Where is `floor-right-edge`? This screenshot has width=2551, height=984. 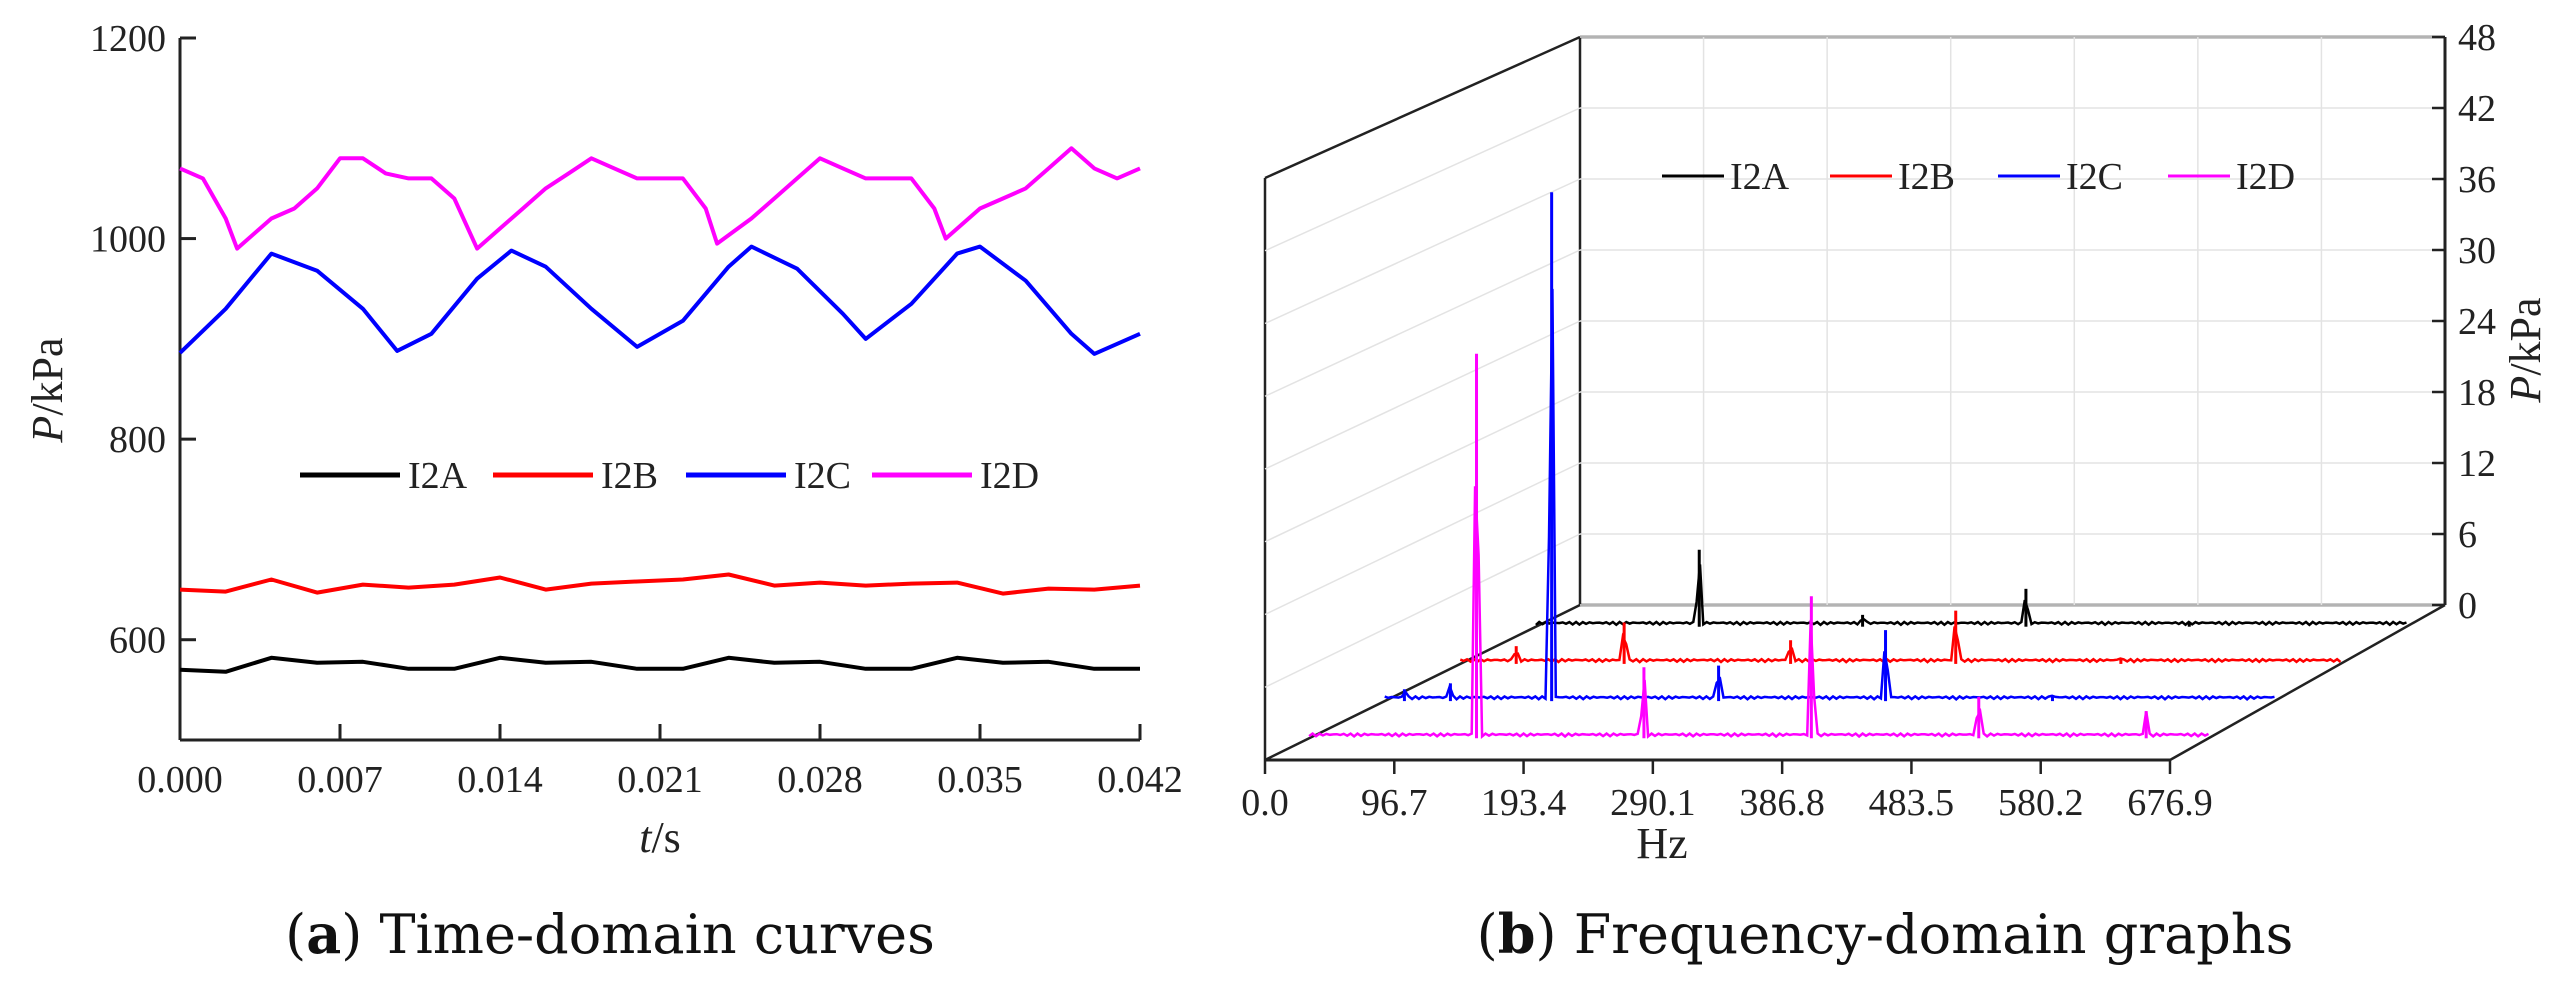 floor-right-edge is located at coordinates (2307, 682).